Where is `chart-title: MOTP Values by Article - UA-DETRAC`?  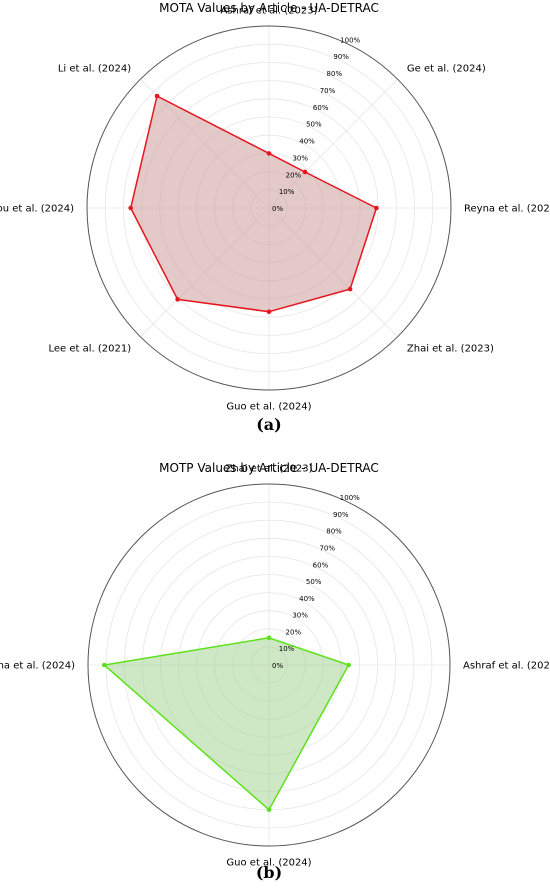
chart-title: MOTP Values by Article - UA-DETRAC is located at coordinates (269, 468).